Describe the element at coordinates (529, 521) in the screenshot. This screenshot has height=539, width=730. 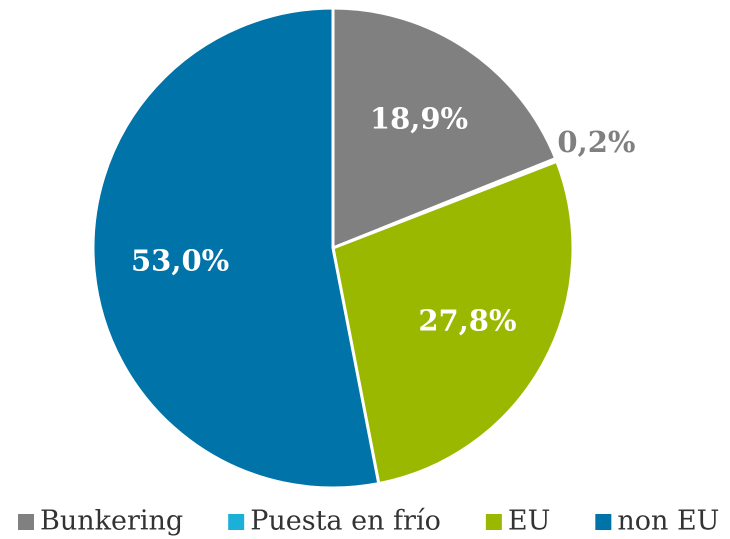
I see `legend-label: EU` at that location.